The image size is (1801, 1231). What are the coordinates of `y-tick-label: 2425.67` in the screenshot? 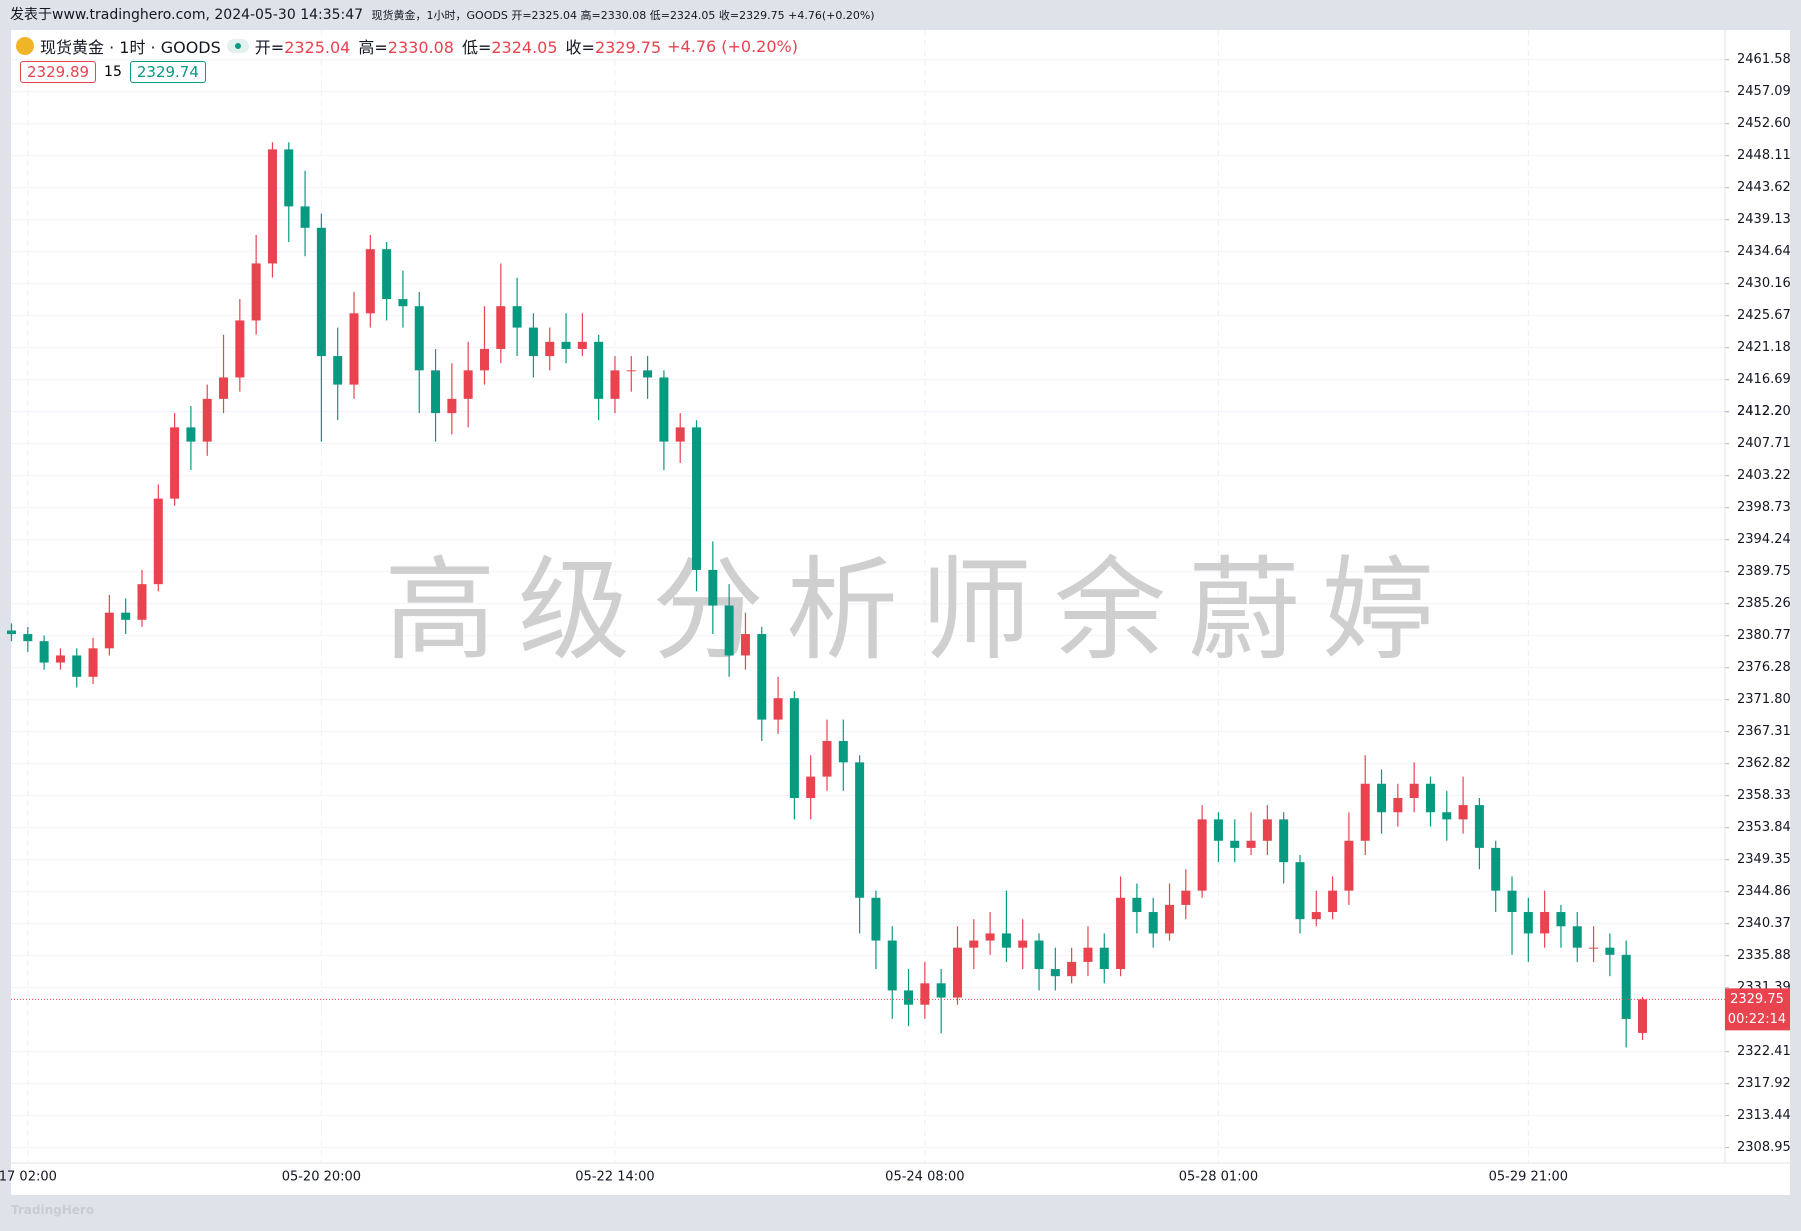 It's located at (1764, 315).